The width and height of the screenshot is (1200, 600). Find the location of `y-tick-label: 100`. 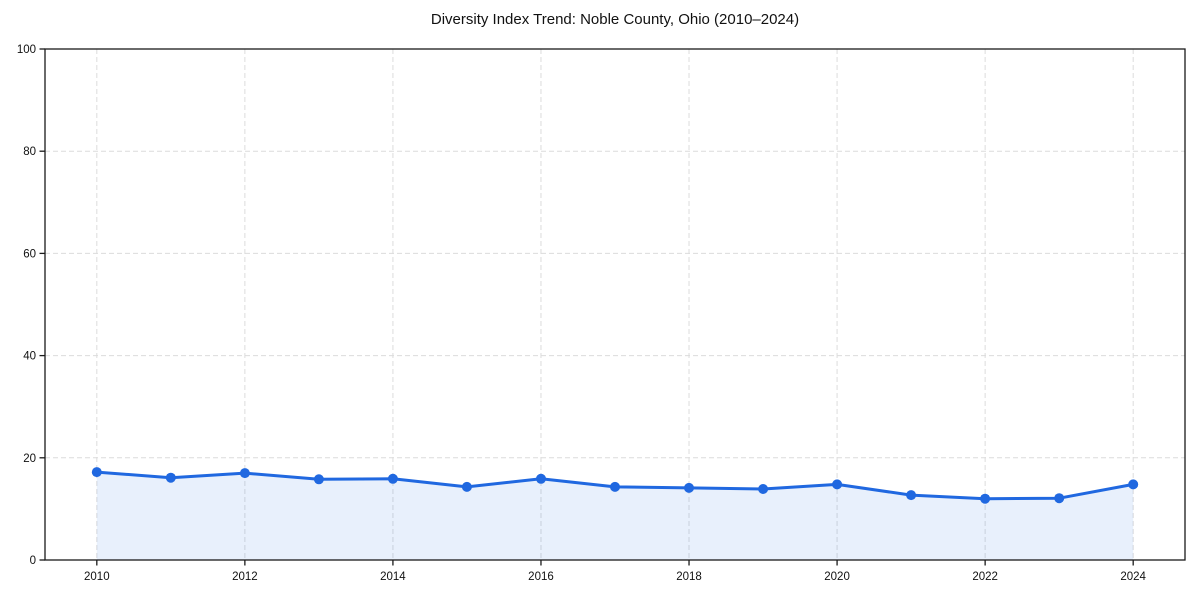

y-tick-label: 100 is located at coordinates (26, 50).